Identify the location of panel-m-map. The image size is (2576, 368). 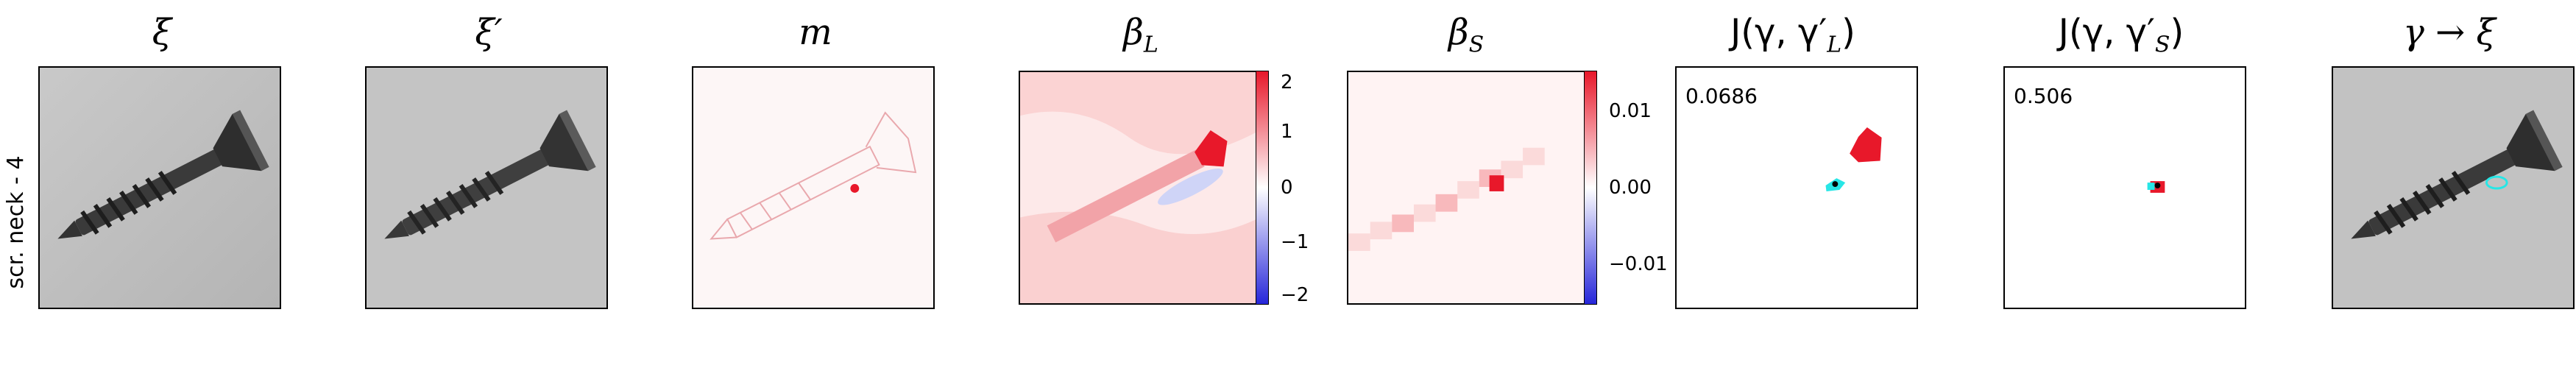
(813, 187).